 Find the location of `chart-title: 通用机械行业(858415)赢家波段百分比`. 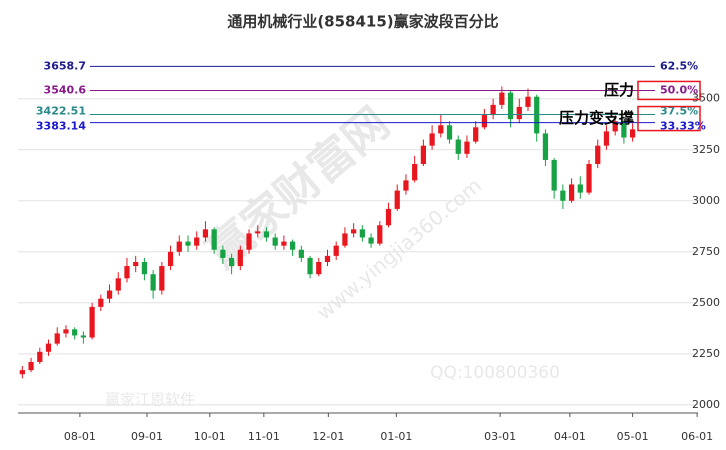

chart-title: 通用机械行业(858415)赢家波段百分比 is located at coordinates (362, 22).